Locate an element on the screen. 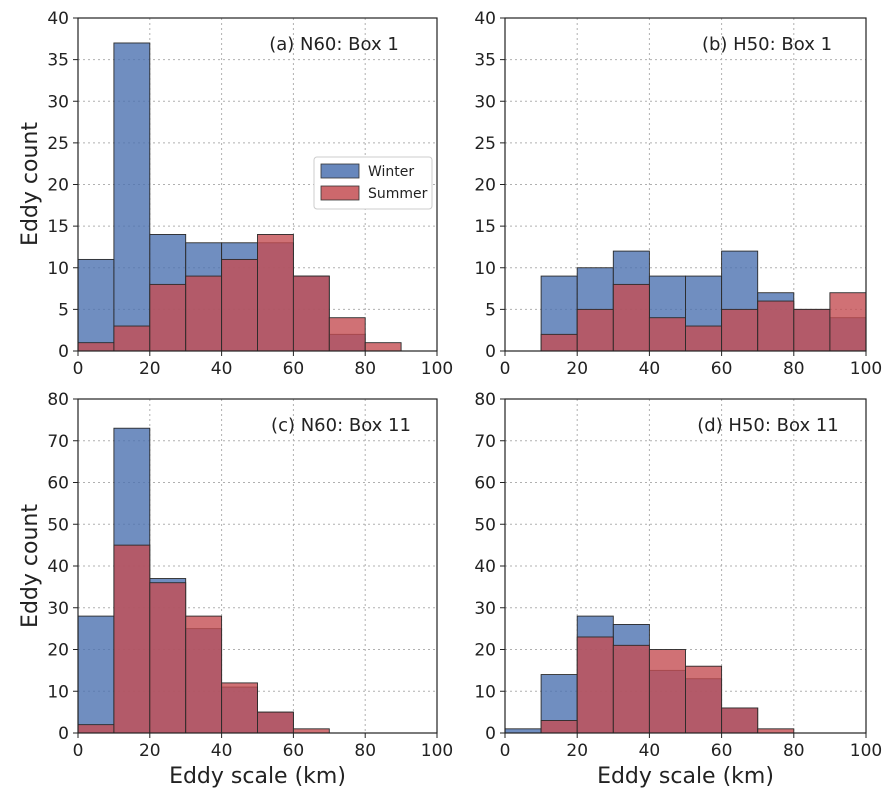  y-tick-label-b: 15 is located at coordinates (485, 227).